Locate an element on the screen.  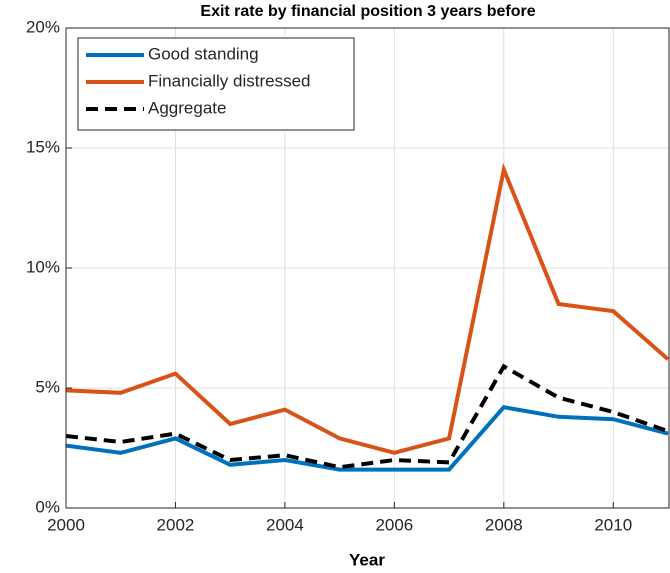
legend-label: Financially distressed is located at coordinates (229, 80).